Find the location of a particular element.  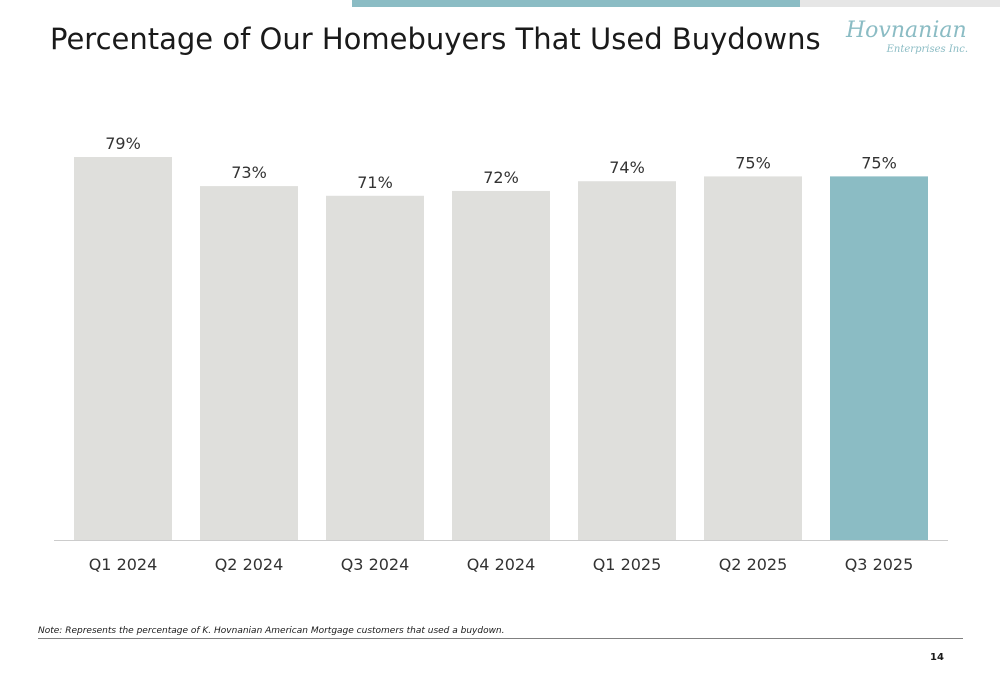

data-label: 73% is located at coordinates (249, 172).